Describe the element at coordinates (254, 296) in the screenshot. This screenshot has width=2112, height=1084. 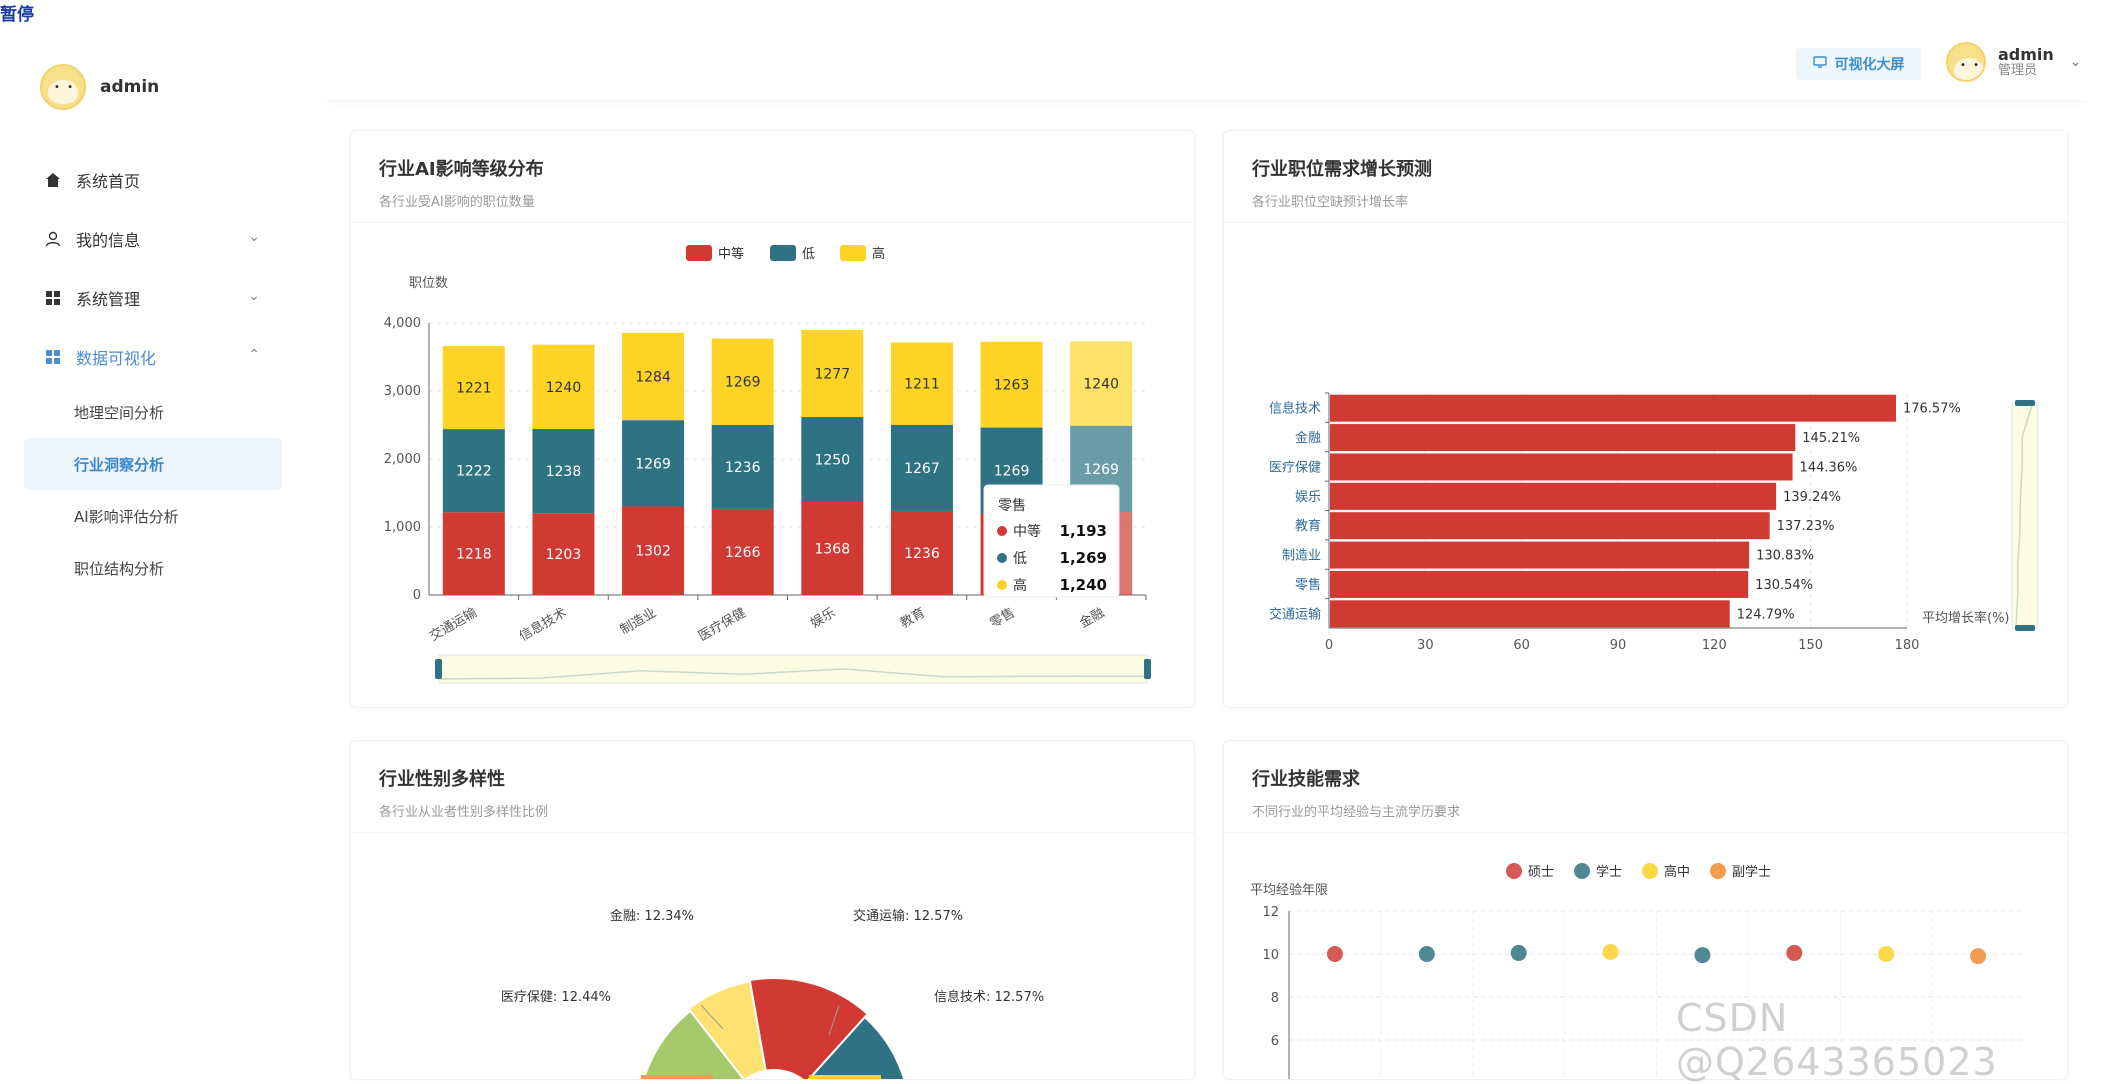
I see `chevron-down-icon: ⌄` at that location.